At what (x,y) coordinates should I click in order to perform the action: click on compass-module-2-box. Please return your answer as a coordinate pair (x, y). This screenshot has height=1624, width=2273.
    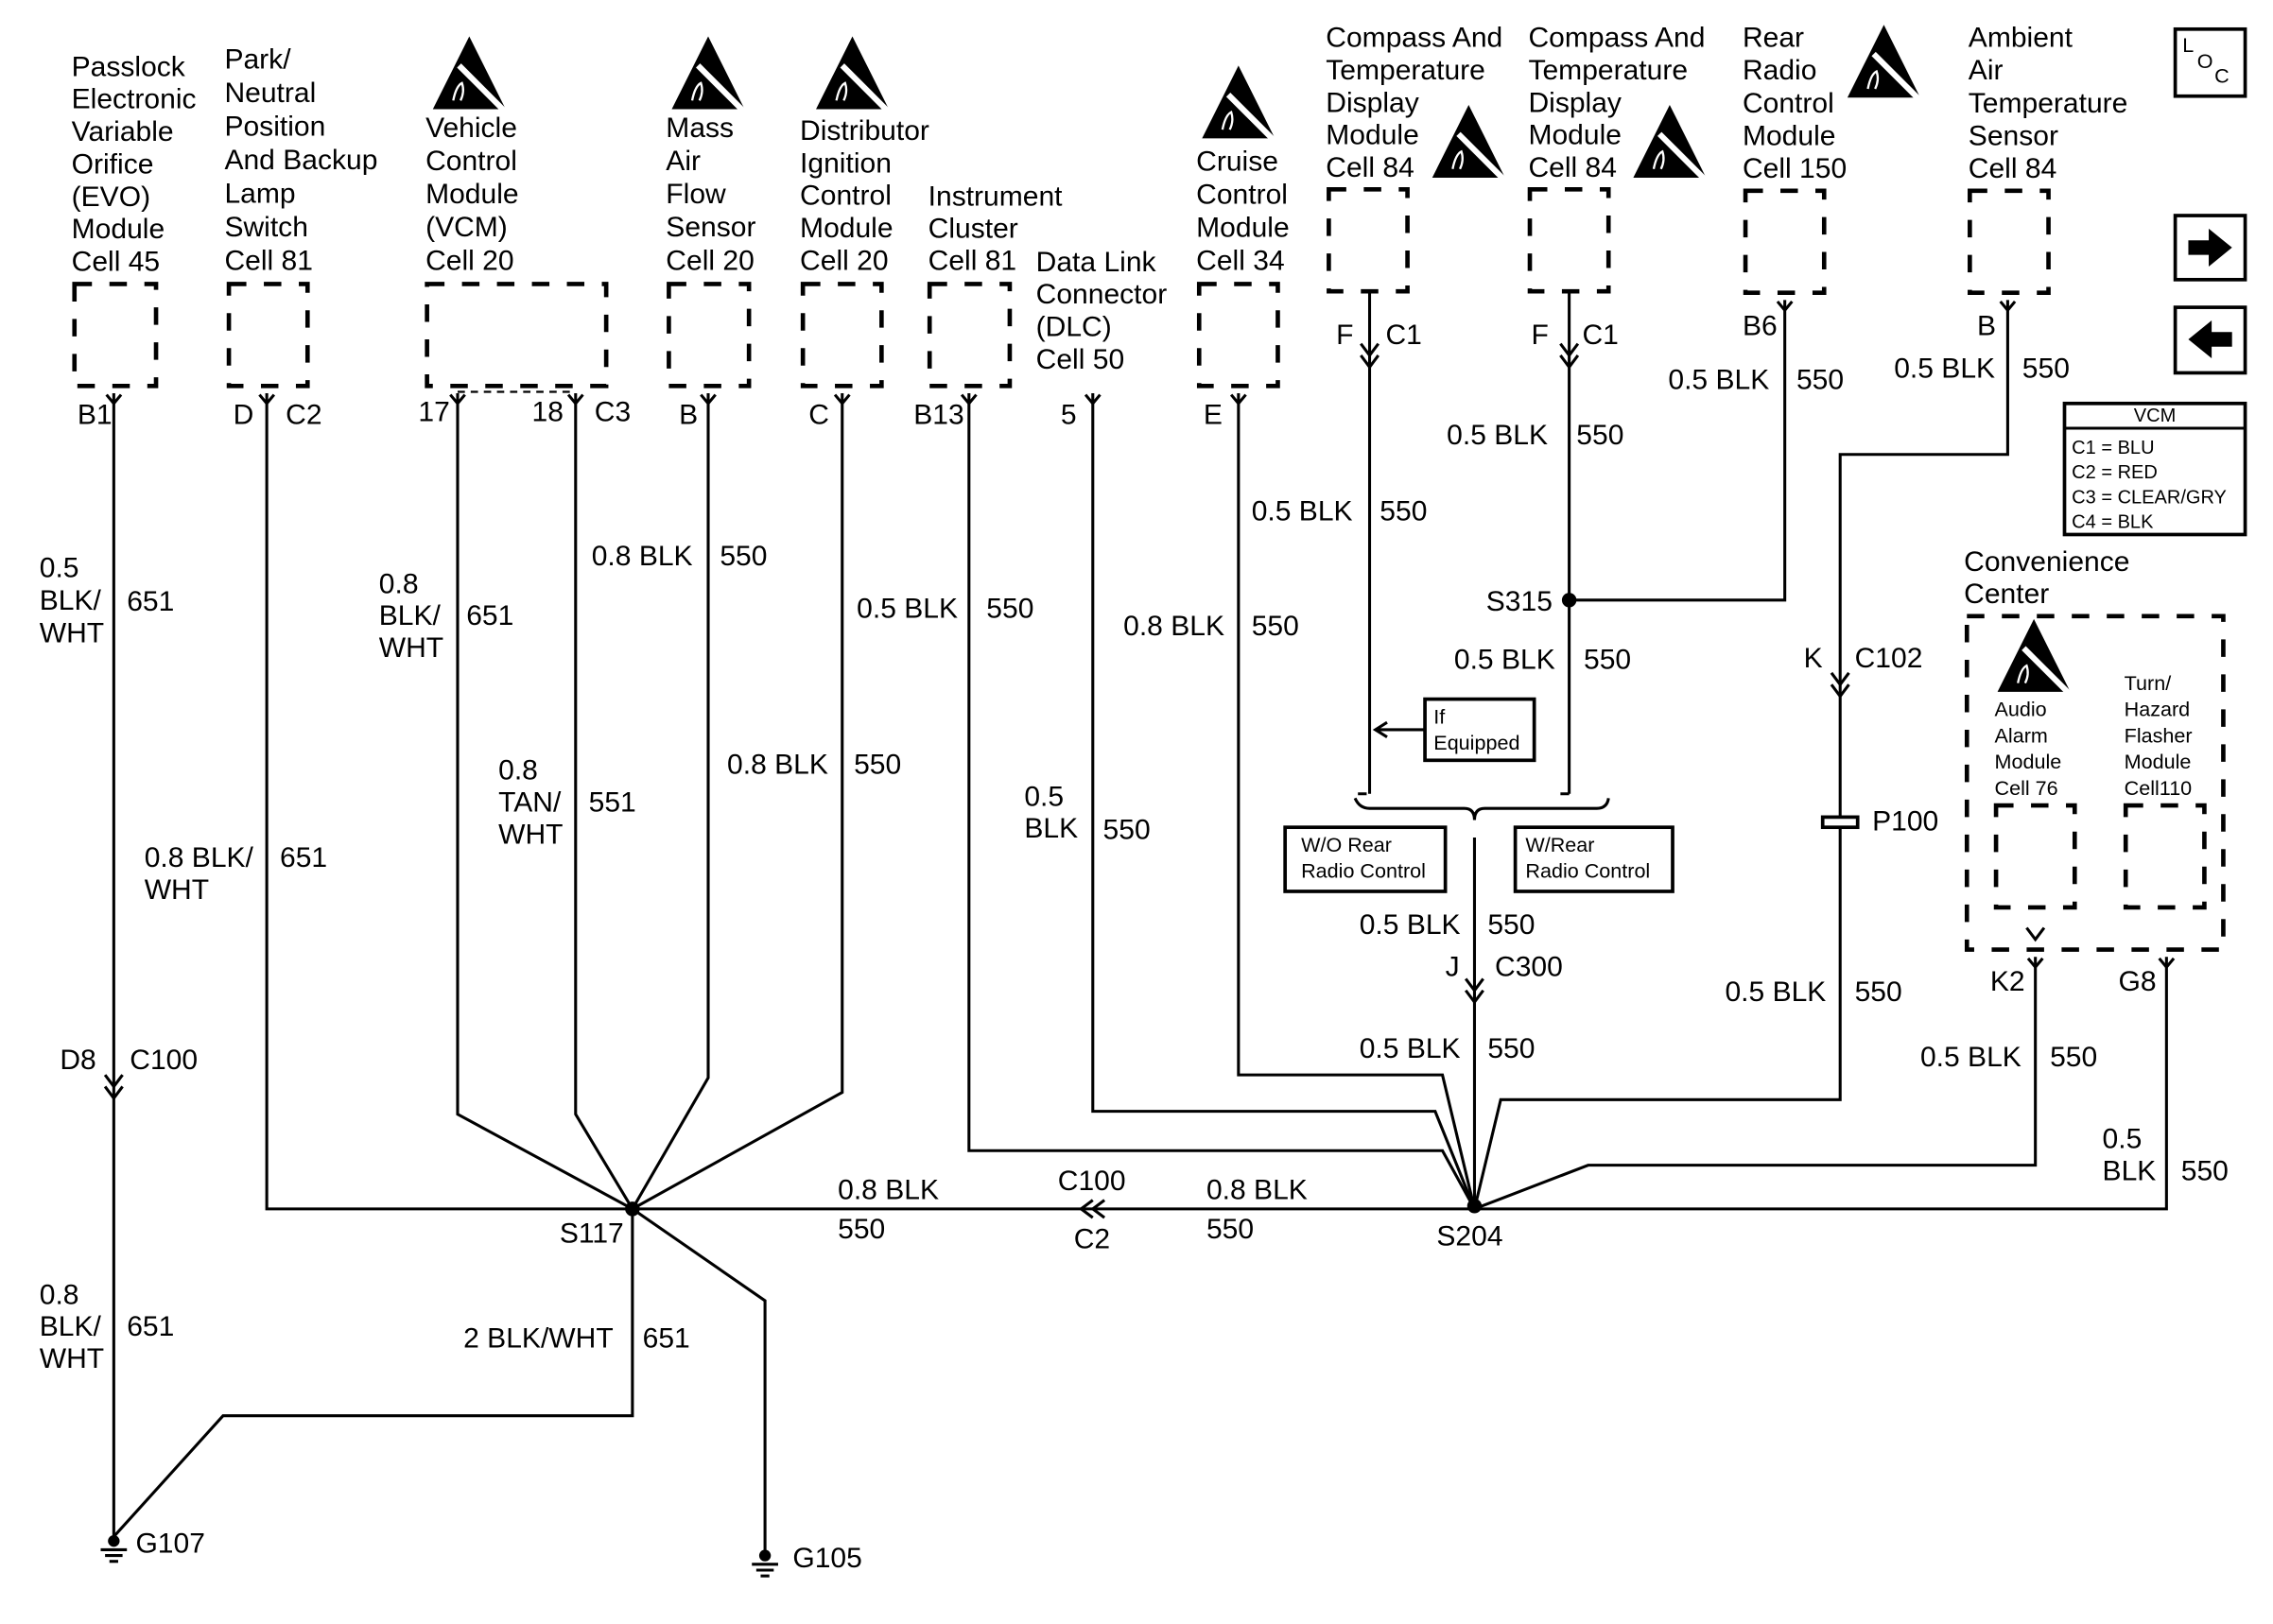
    Looking at the image, I should click on (1569, 240).